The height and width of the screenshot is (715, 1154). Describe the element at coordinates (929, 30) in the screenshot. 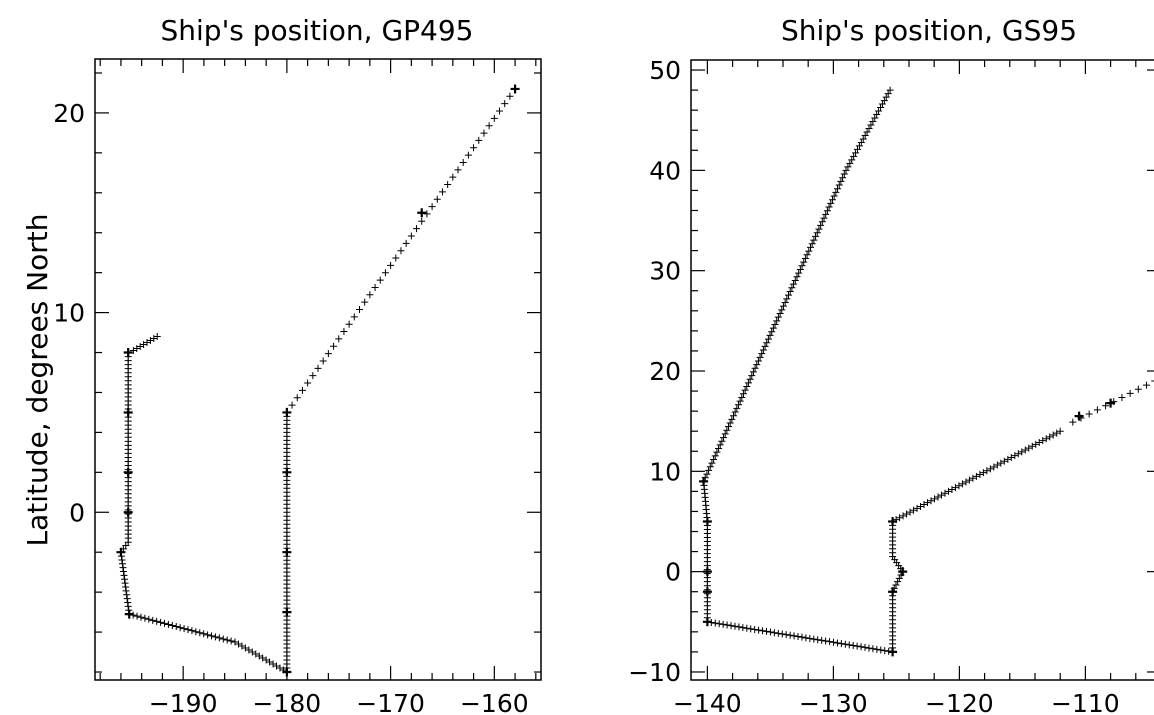

I see `chart-title: Ship's position, GS95` at that location.